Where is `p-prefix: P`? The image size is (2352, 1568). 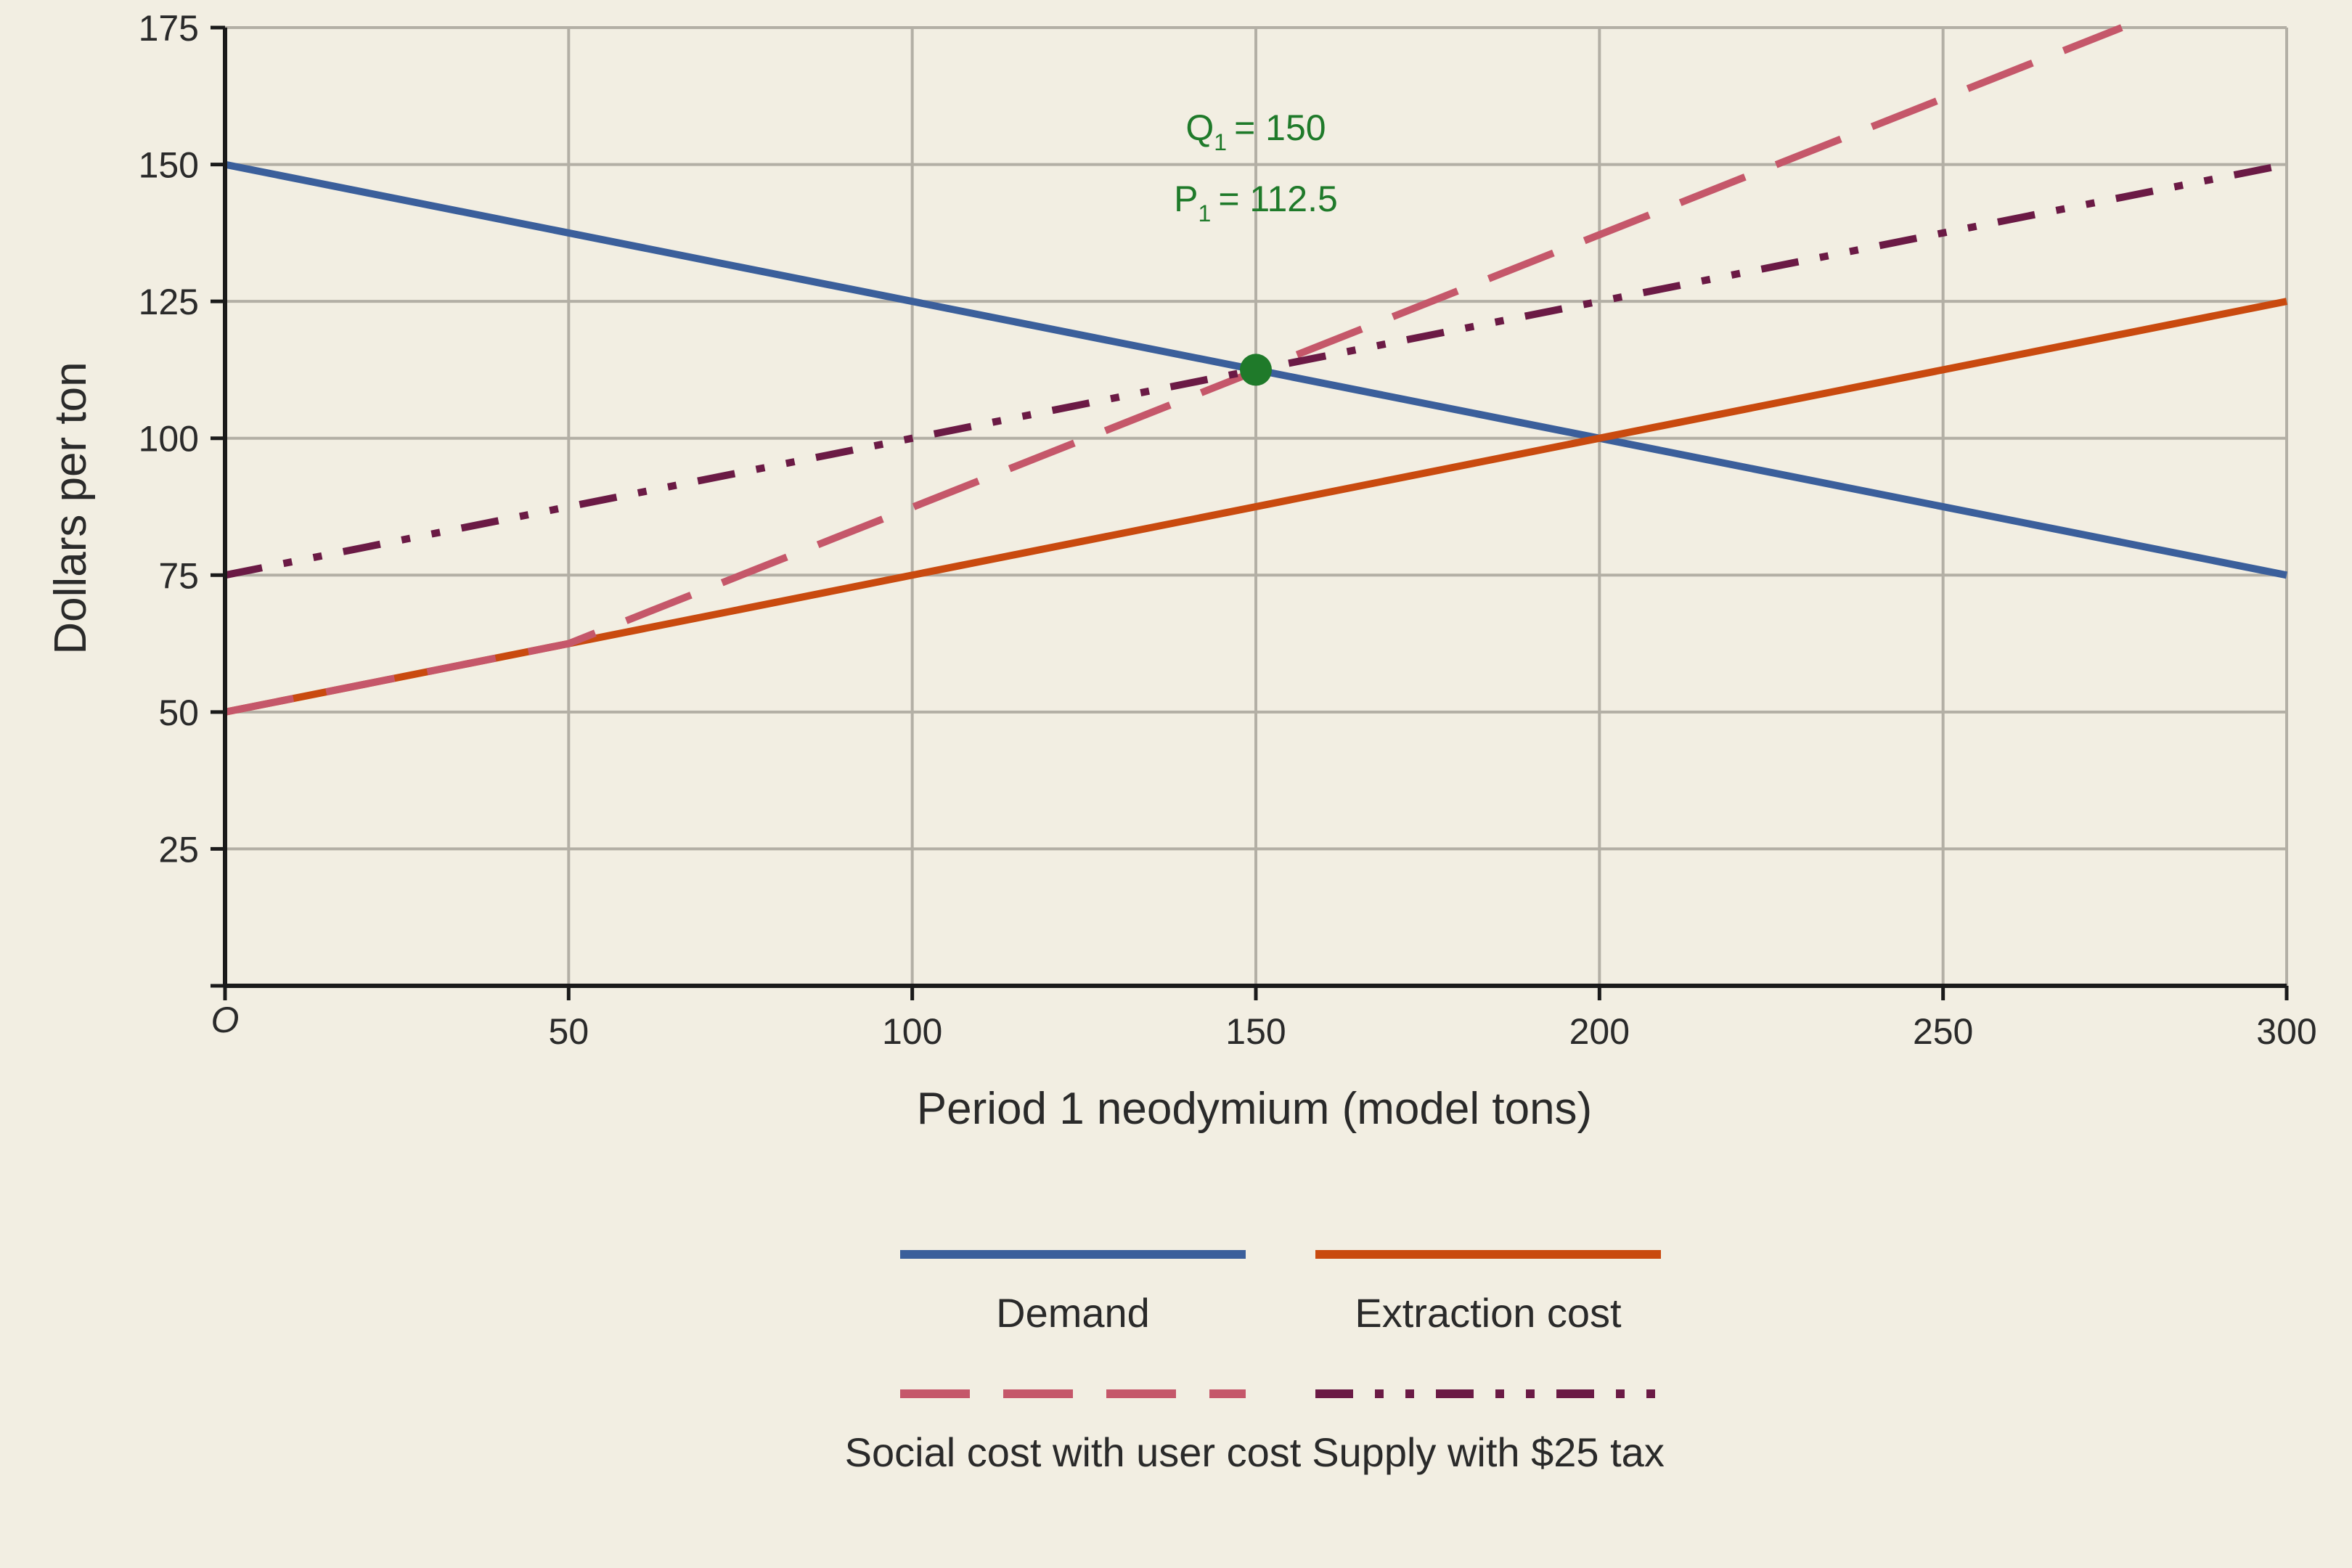
p-prefix: P is located at coordinates (1186, 199).